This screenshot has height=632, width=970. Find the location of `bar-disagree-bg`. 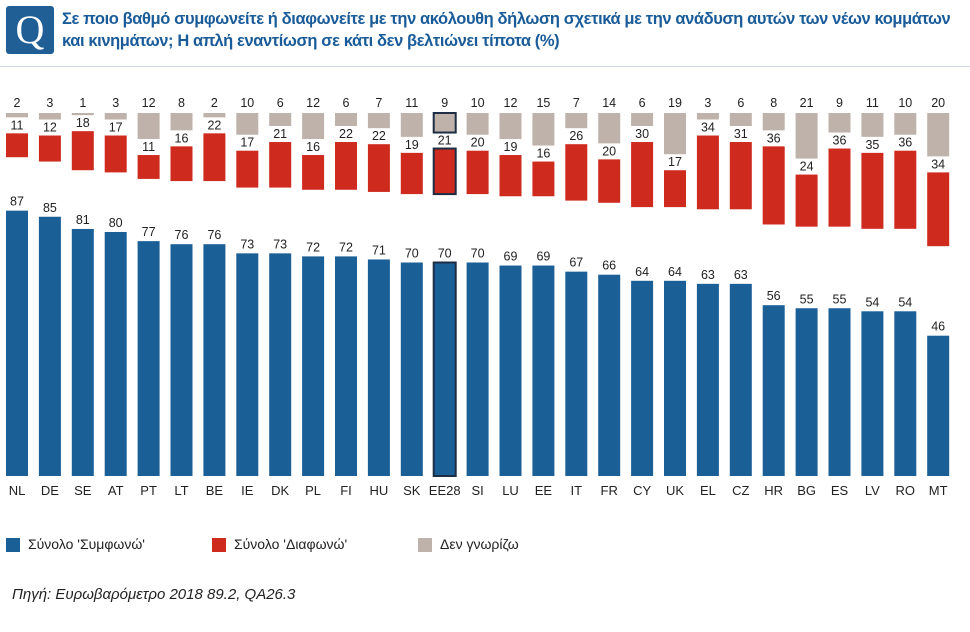

bar-disagree-bg is located at coordinates (806, 200).